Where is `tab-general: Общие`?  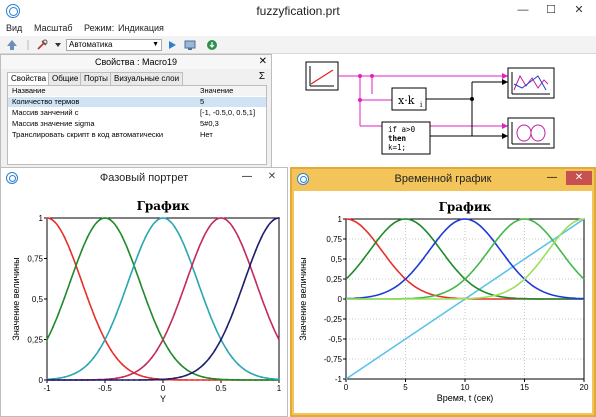 tab-general: Общие is located at coordinates (65, 78).